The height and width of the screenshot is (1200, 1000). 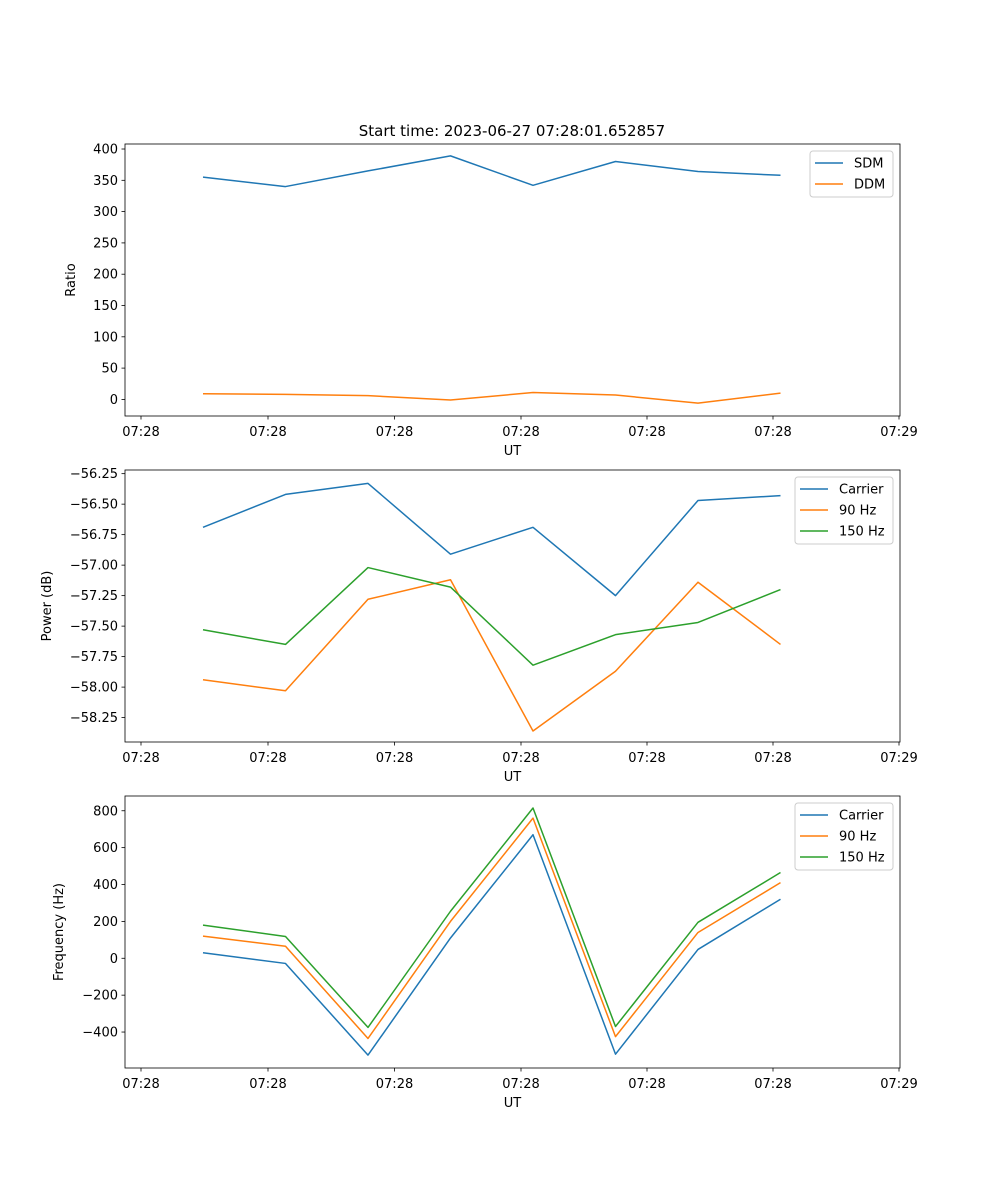 What do you see at coordinates (94, 474) in the screenshot?
I see `y-tick-label: −56.25` at bounding box center [94, 474].